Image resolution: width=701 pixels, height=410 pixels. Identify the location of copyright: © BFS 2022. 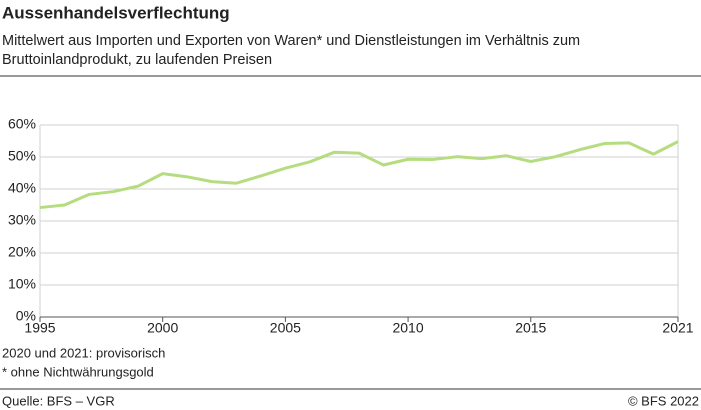
(663, 400).